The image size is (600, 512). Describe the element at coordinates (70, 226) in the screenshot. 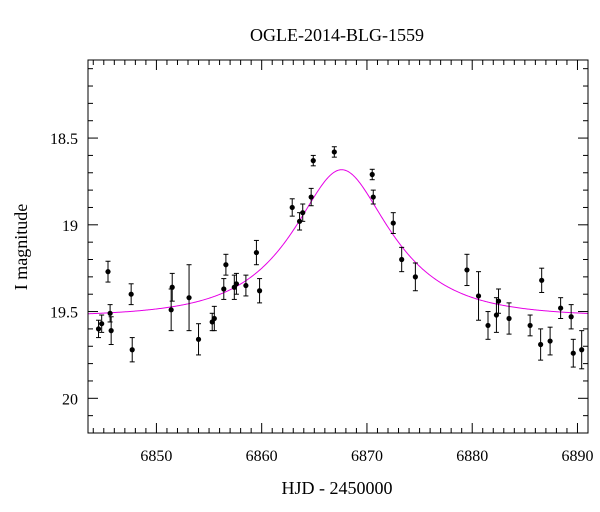

I see `y-tick-label: 19` at that location.